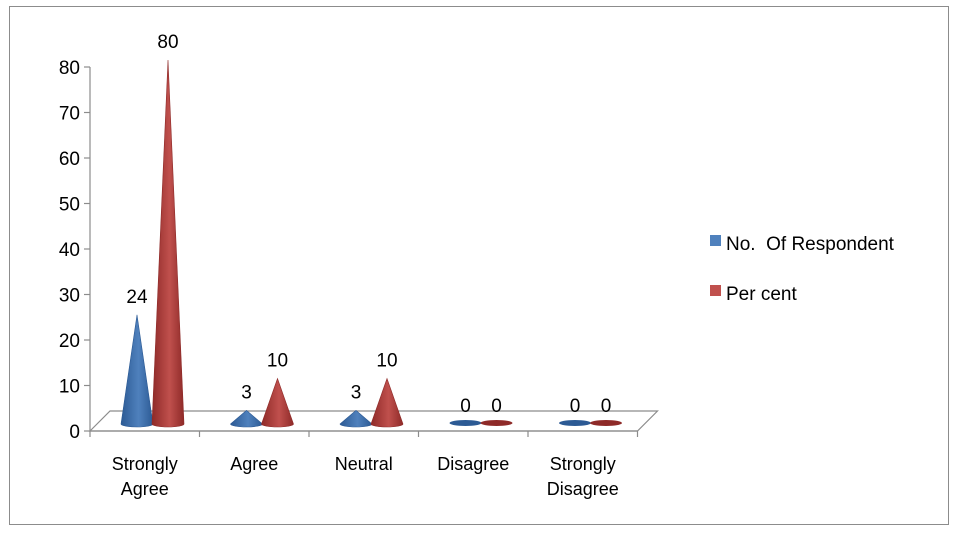  I want to click on x-category-label-line: Neutral, so click(364, 464).